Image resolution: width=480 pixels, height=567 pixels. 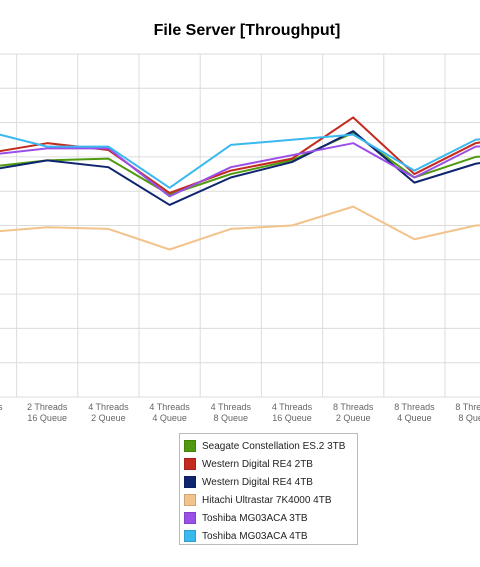 What do you see at coordinates (257, 482) in the screenshot?
I see `legend-label: Western Digital RE4 4TB` at bounding box center [257, 482].